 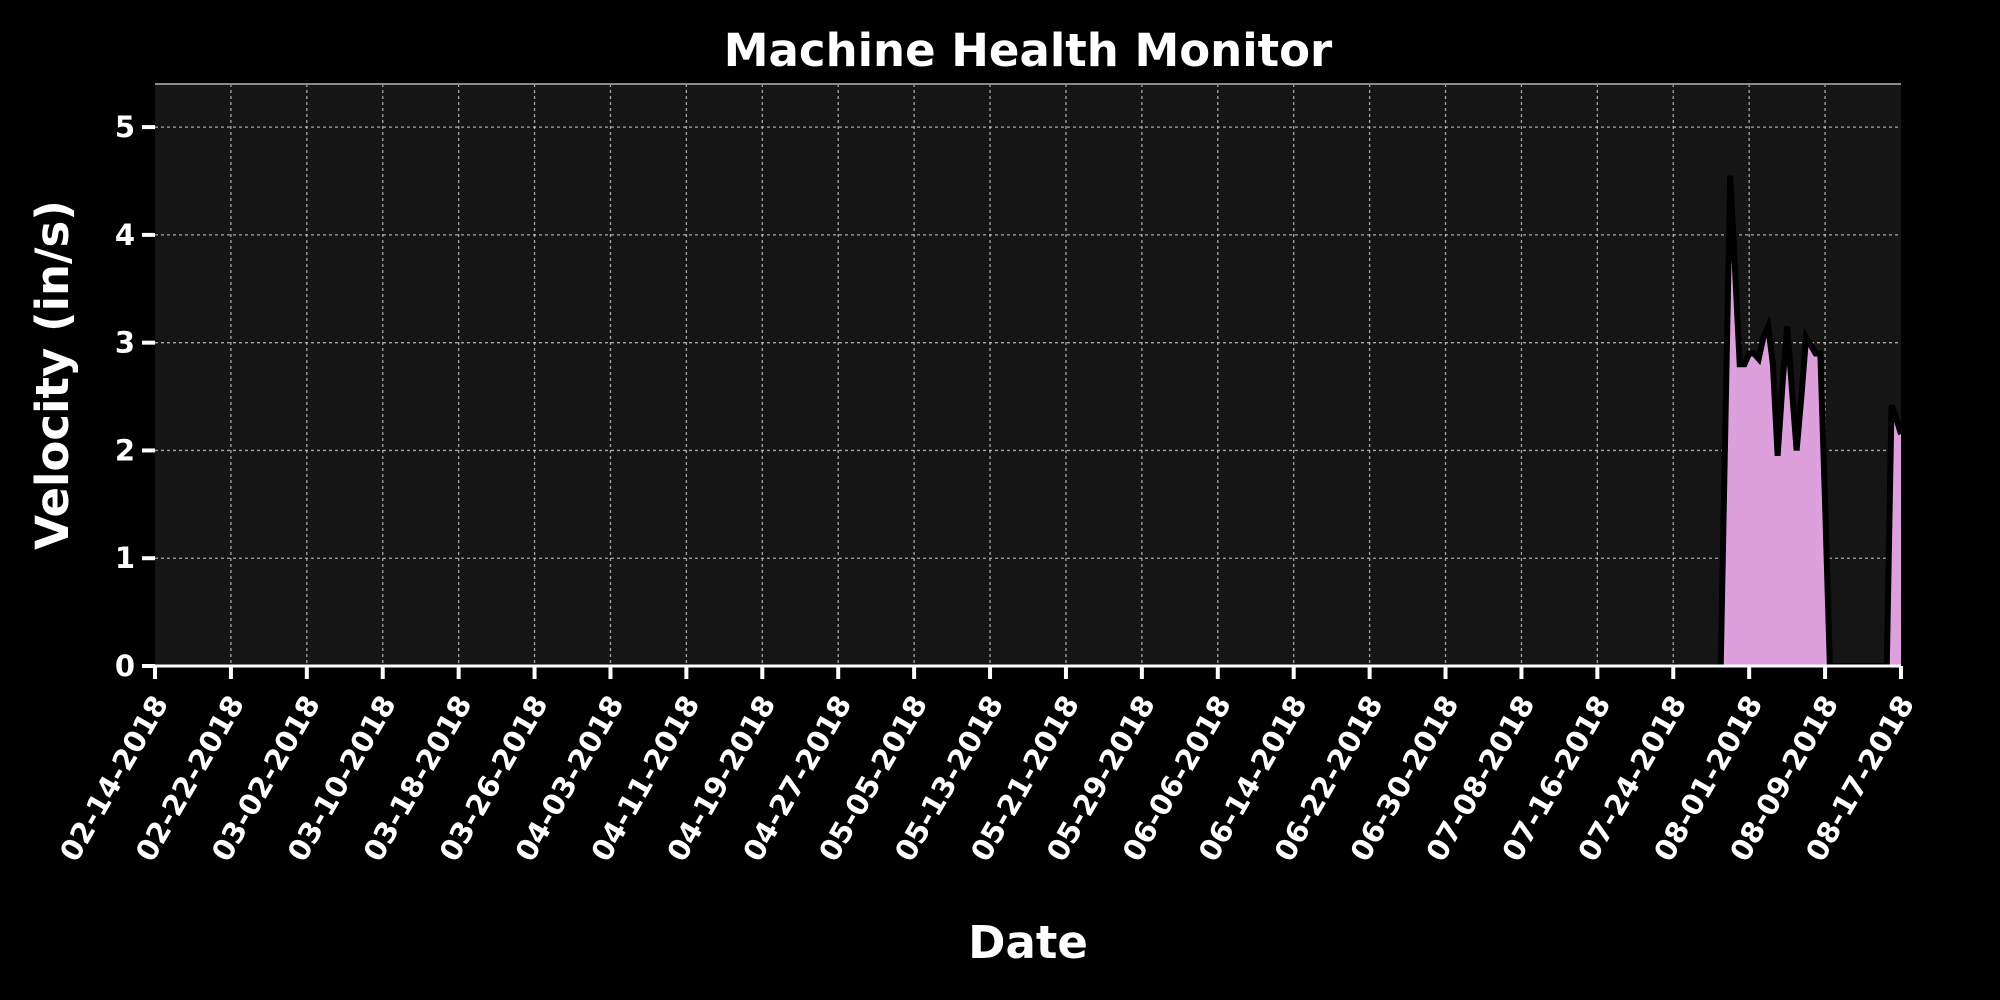 I want to click on y-axis-ticks: 0 1 2 3 4 5, so click(x=135, y=396).